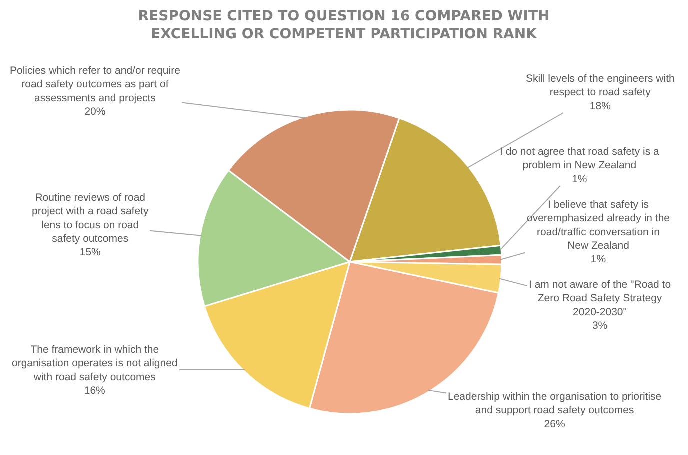 The image size is (688, 455). What do you see at coordinates (555, 404) in the screenshot?
I see `slice-label: Leadership within the organisation to prioritise and support road safety outcomes` at bounding box center [555, 404].